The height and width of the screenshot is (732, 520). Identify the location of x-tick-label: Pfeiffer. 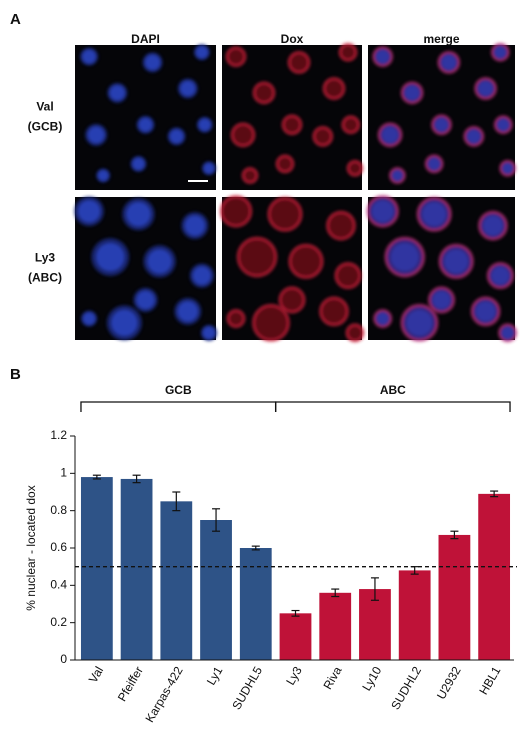
(130, 684).